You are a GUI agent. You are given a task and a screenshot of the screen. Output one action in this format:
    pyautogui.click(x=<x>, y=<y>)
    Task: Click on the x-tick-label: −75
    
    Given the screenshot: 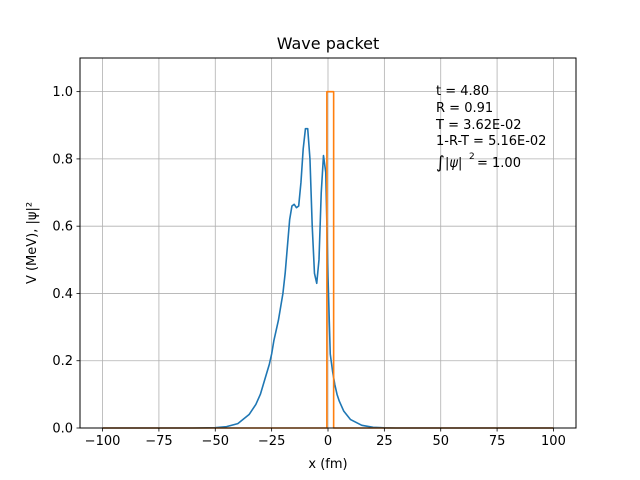 What is the action you would take?
    pyautogui.click(x=158, y=441)
    